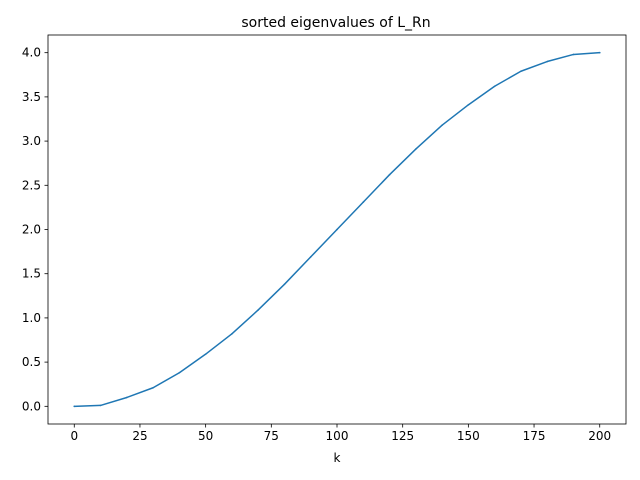 The image size is (640, 480). What do you see at coordinates (31, 318) in the screenshot?
I see `y-tick-label: 1.0` at bounding box center [31, 318].